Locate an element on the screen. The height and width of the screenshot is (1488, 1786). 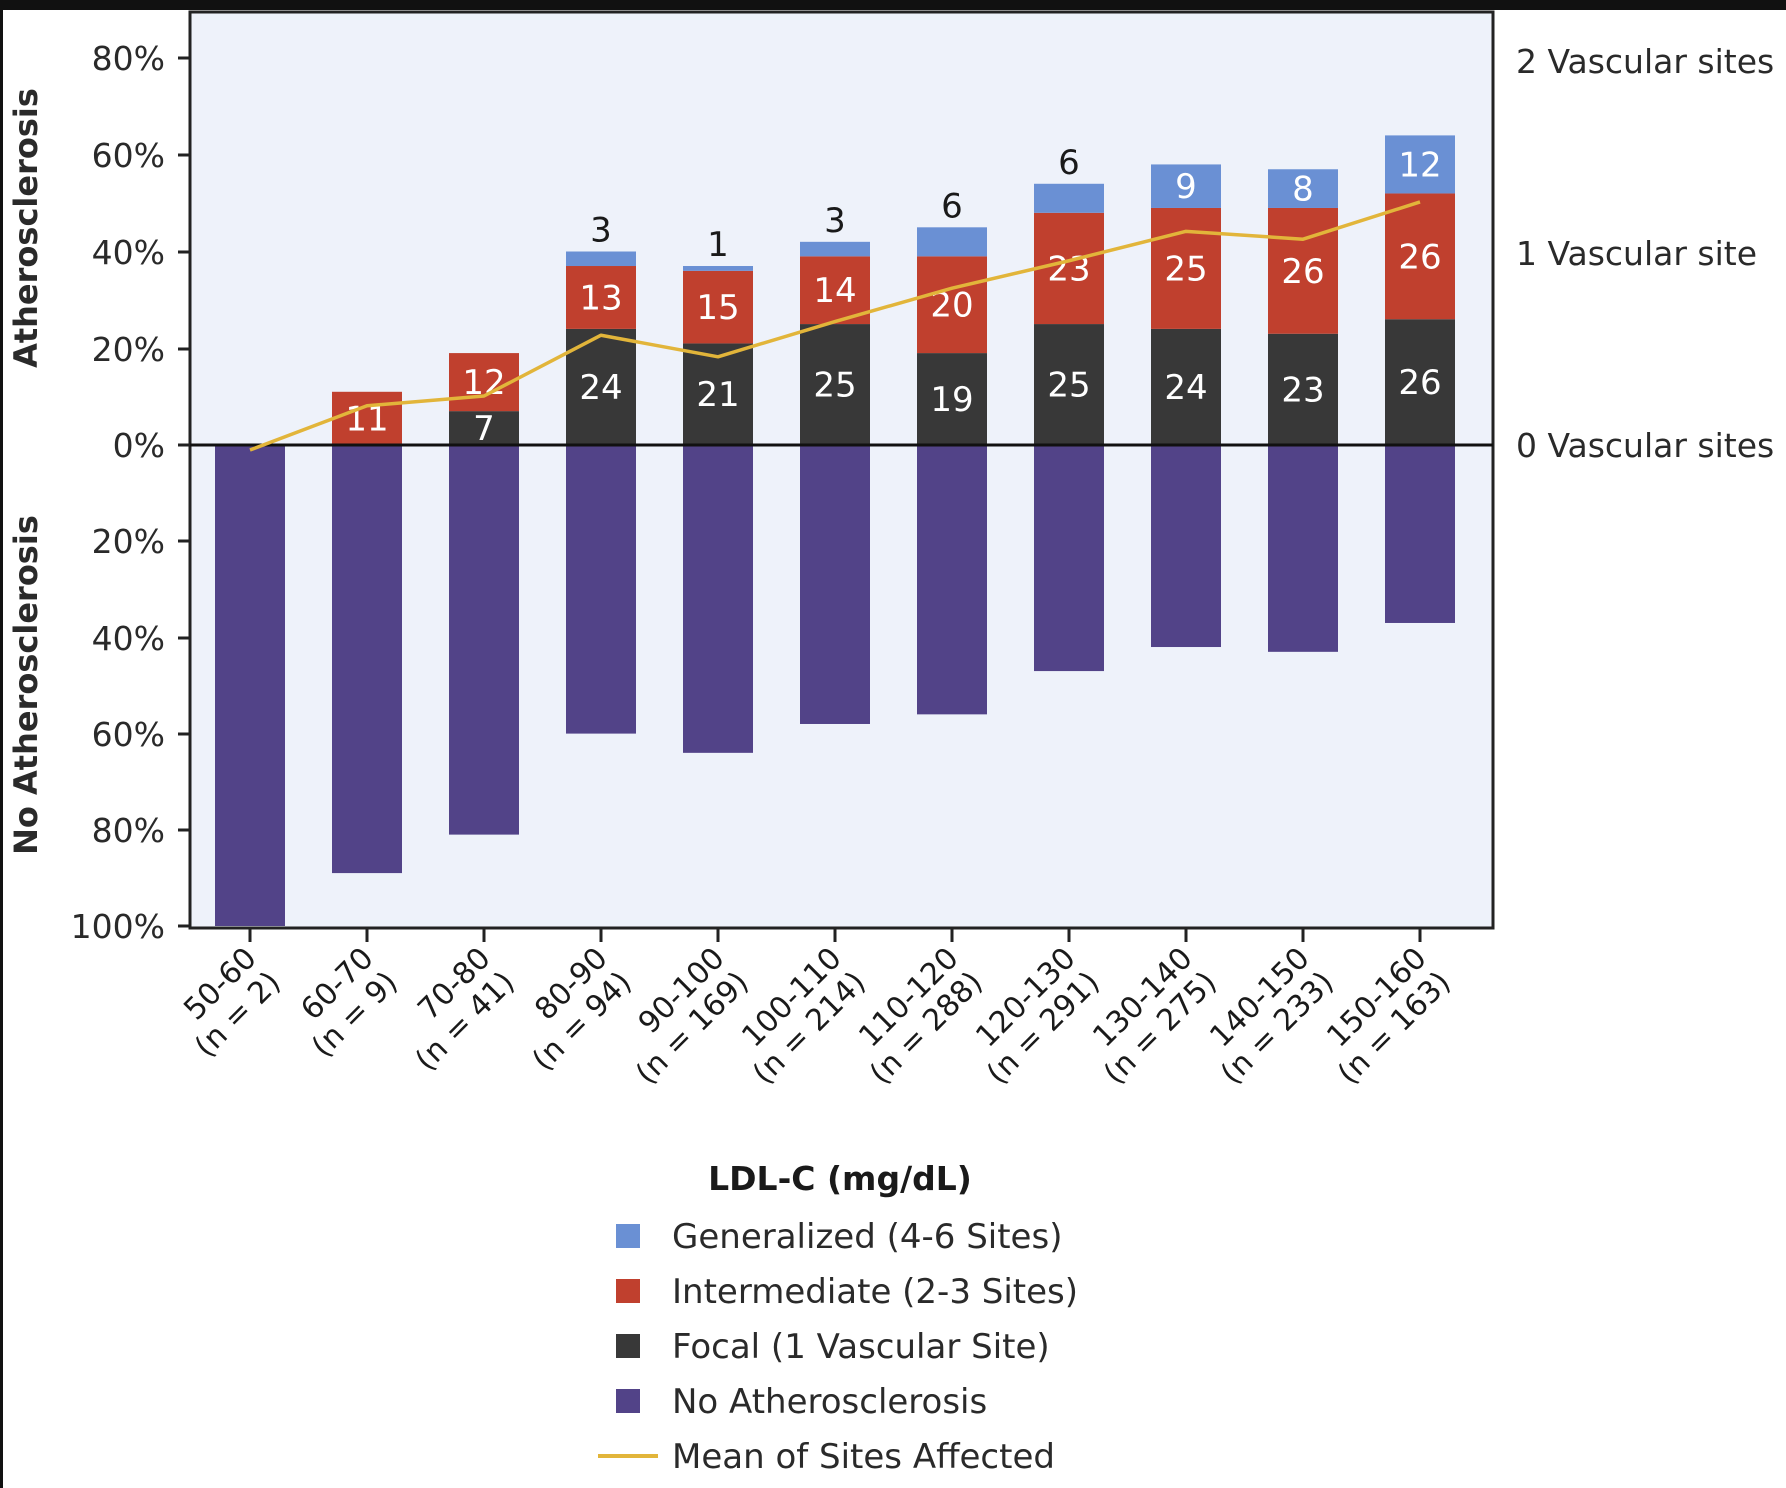
x-tick-label: 50-60(n = 2) is located at coordinates (232, 1003).